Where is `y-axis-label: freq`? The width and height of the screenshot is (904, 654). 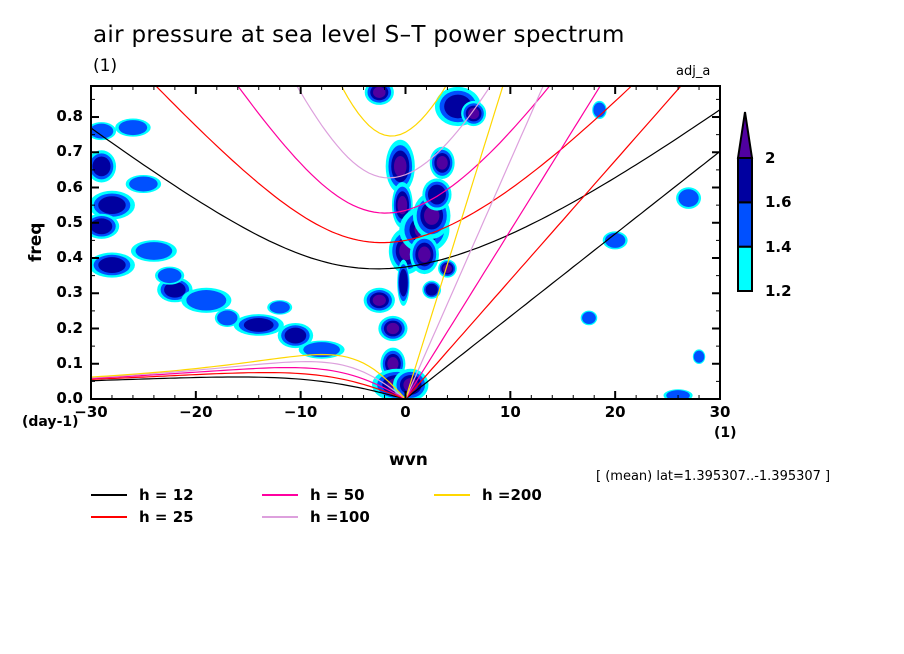 y-axis-label: freq is located at coordinates (36, 242).